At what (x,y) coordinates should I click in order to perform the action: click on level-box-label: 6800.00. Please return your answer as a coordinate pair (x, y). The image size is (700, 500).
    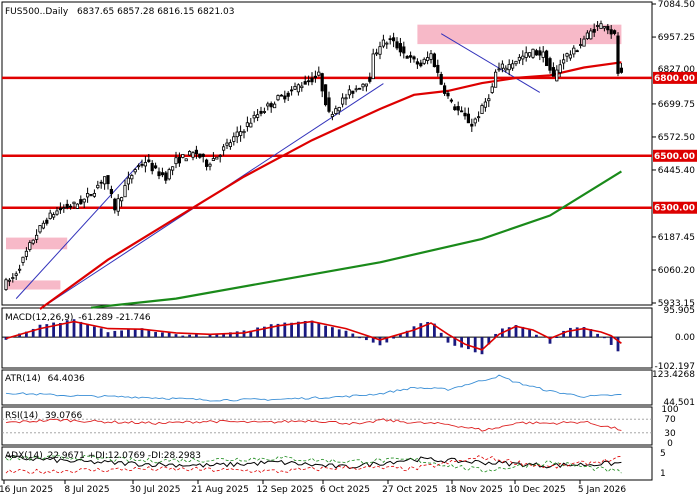
    Looking at the image, I should click on (674, 79).